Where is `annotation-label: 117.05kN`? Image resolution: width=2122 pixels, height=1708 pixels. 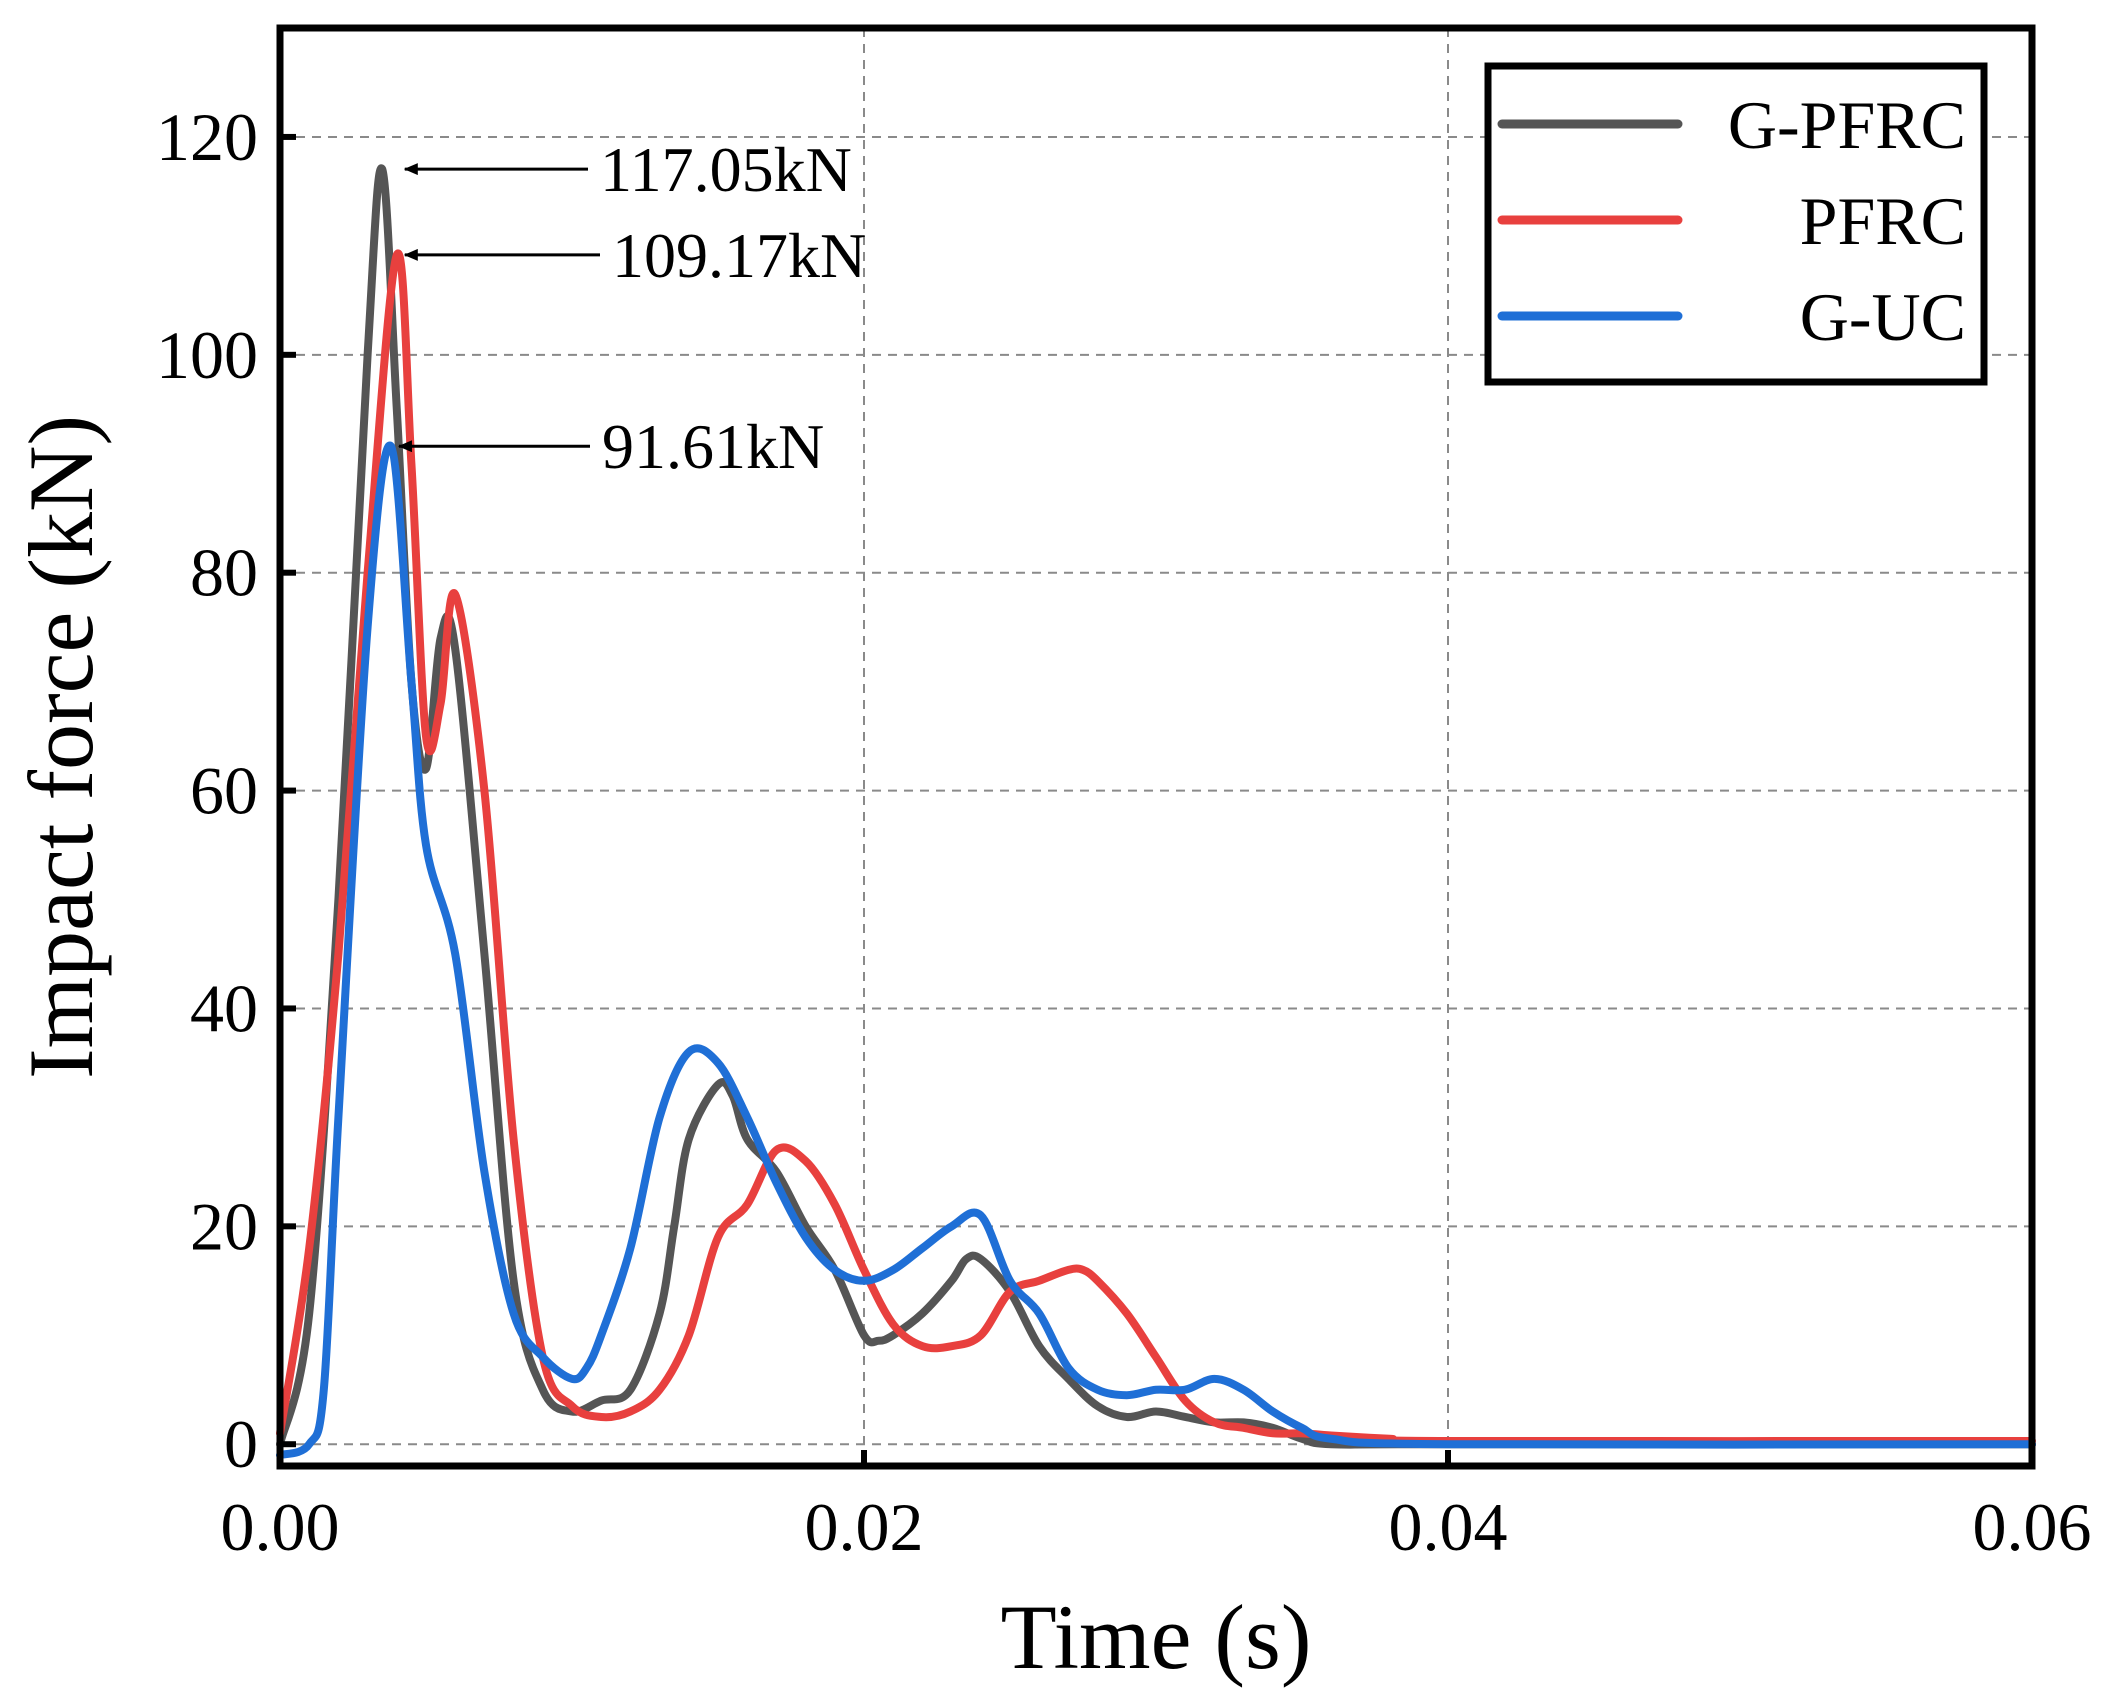
annotation-label: 117.05kN is located at coordinates (726, 169).